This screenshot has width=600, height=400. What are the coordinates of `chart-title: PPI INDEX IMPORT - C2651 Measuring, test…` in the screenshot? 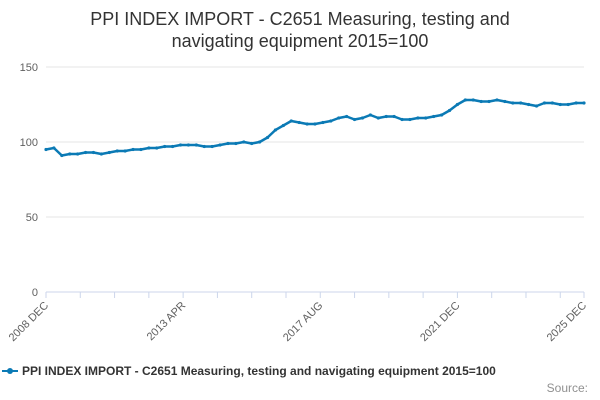 It's located at (300, 30).